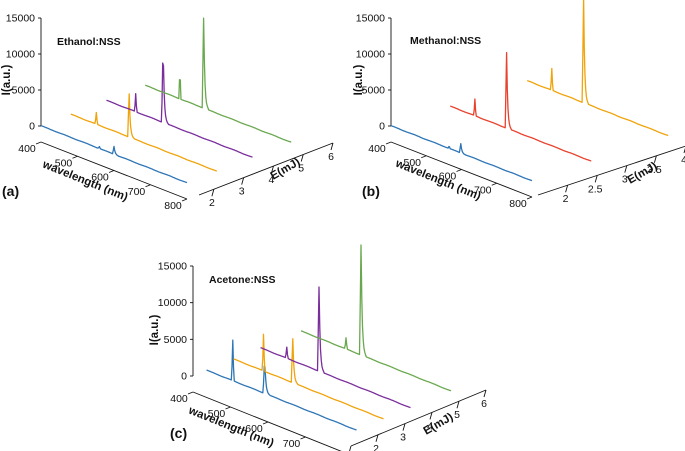 Image resolution: width=685 pixels, height=451 pixels. What do you see at coordinates (371, 191) in the screenshot?
I see `panel-label: (b)` at bounding box center [371, 191].